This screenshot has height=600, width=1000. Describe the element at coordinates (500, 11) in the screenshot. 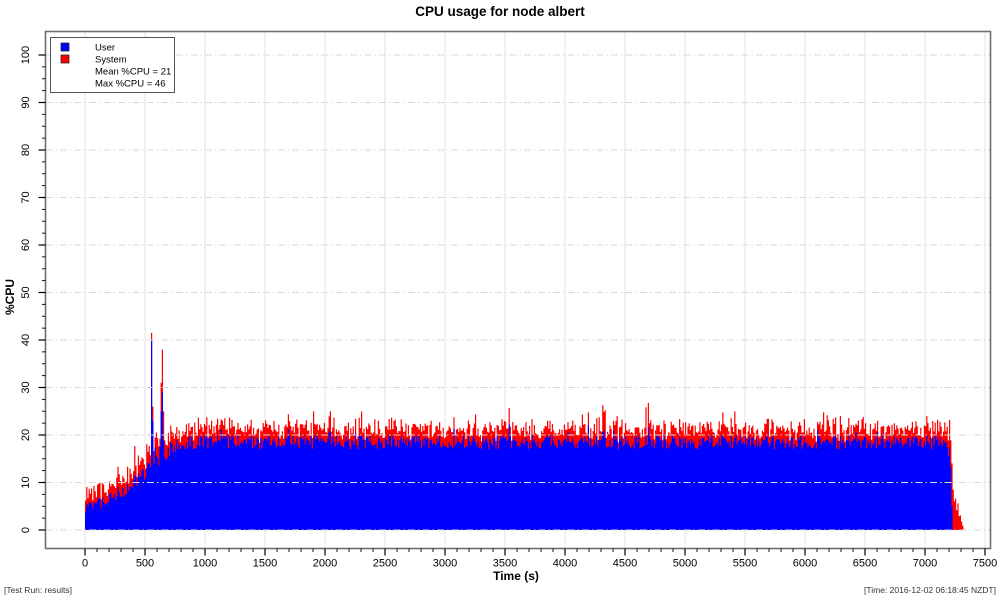

I see `chart-title: CPU usage for node albert` at that location.